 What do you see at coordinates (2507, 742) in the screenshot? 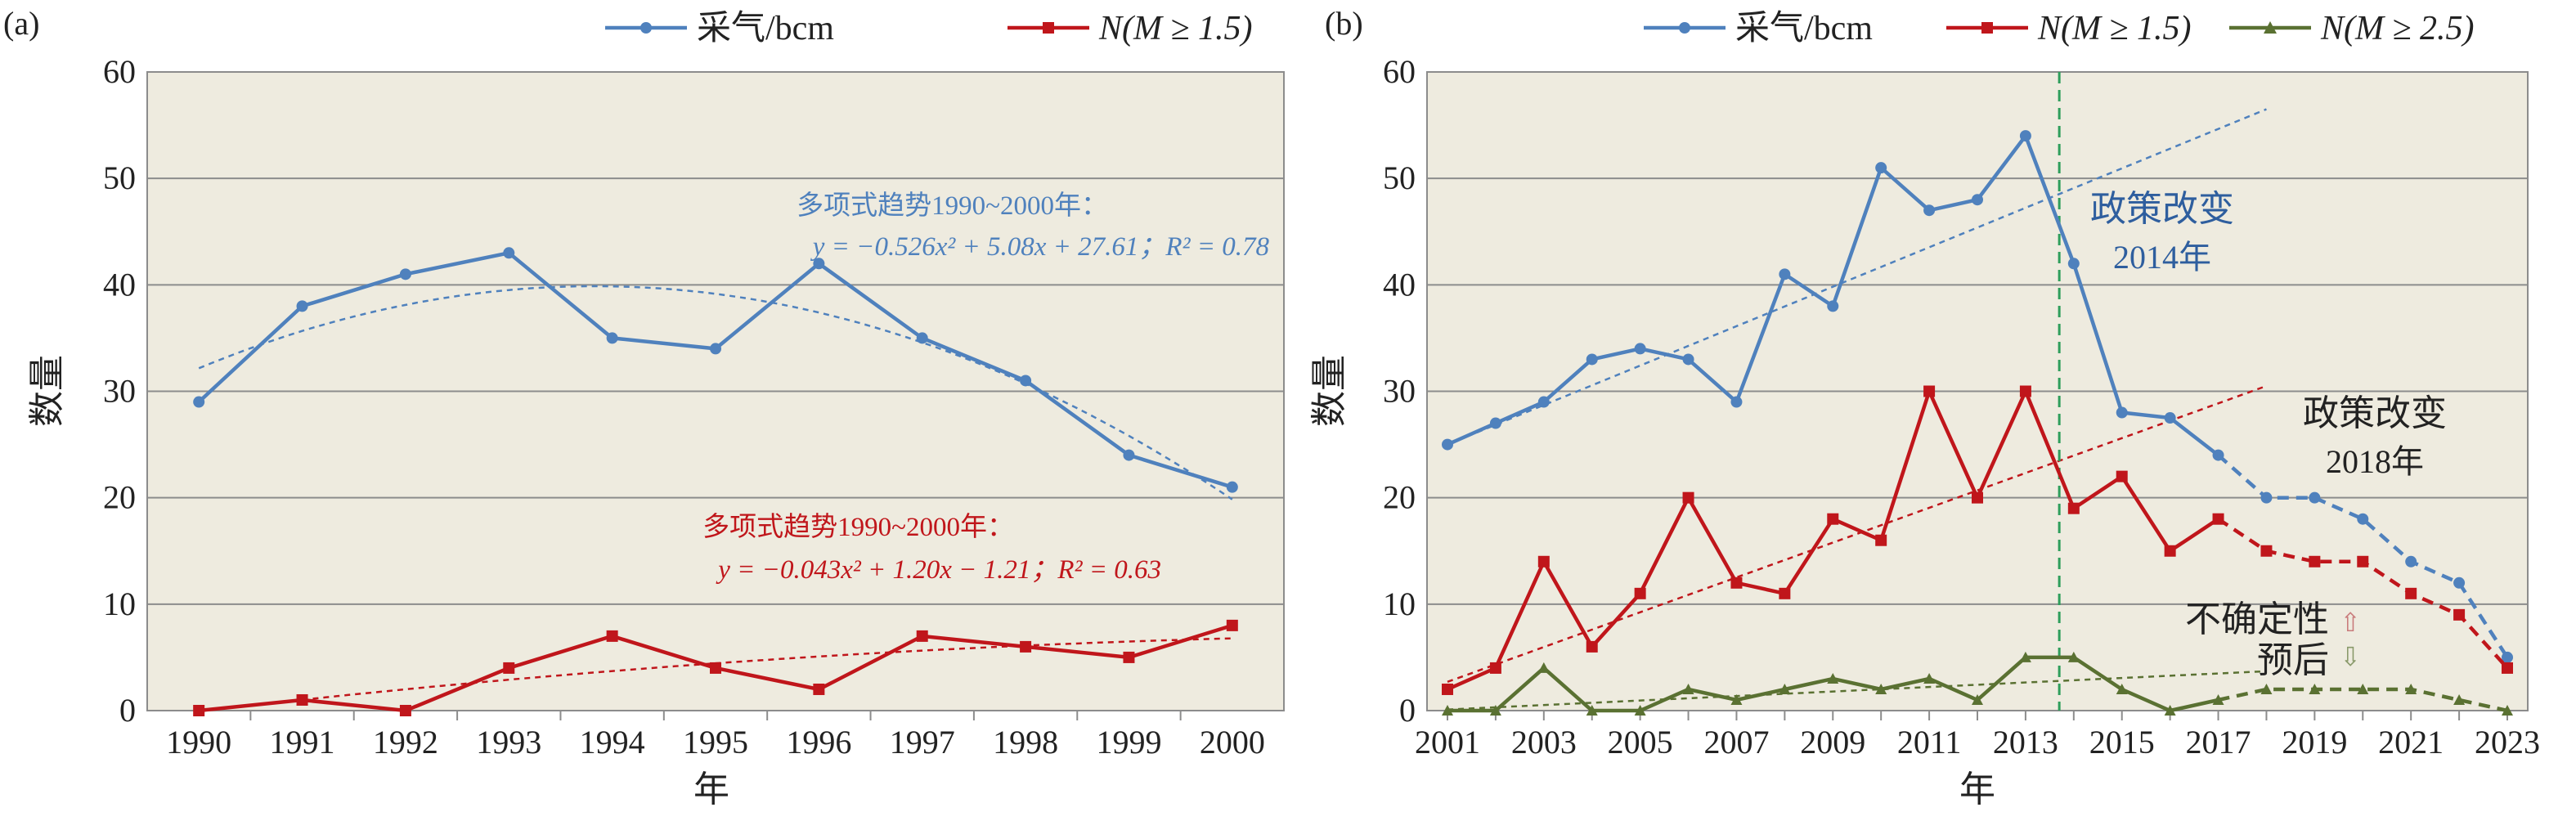
I see `x-tick-label: 2023` at bounding box center [2507, 742].